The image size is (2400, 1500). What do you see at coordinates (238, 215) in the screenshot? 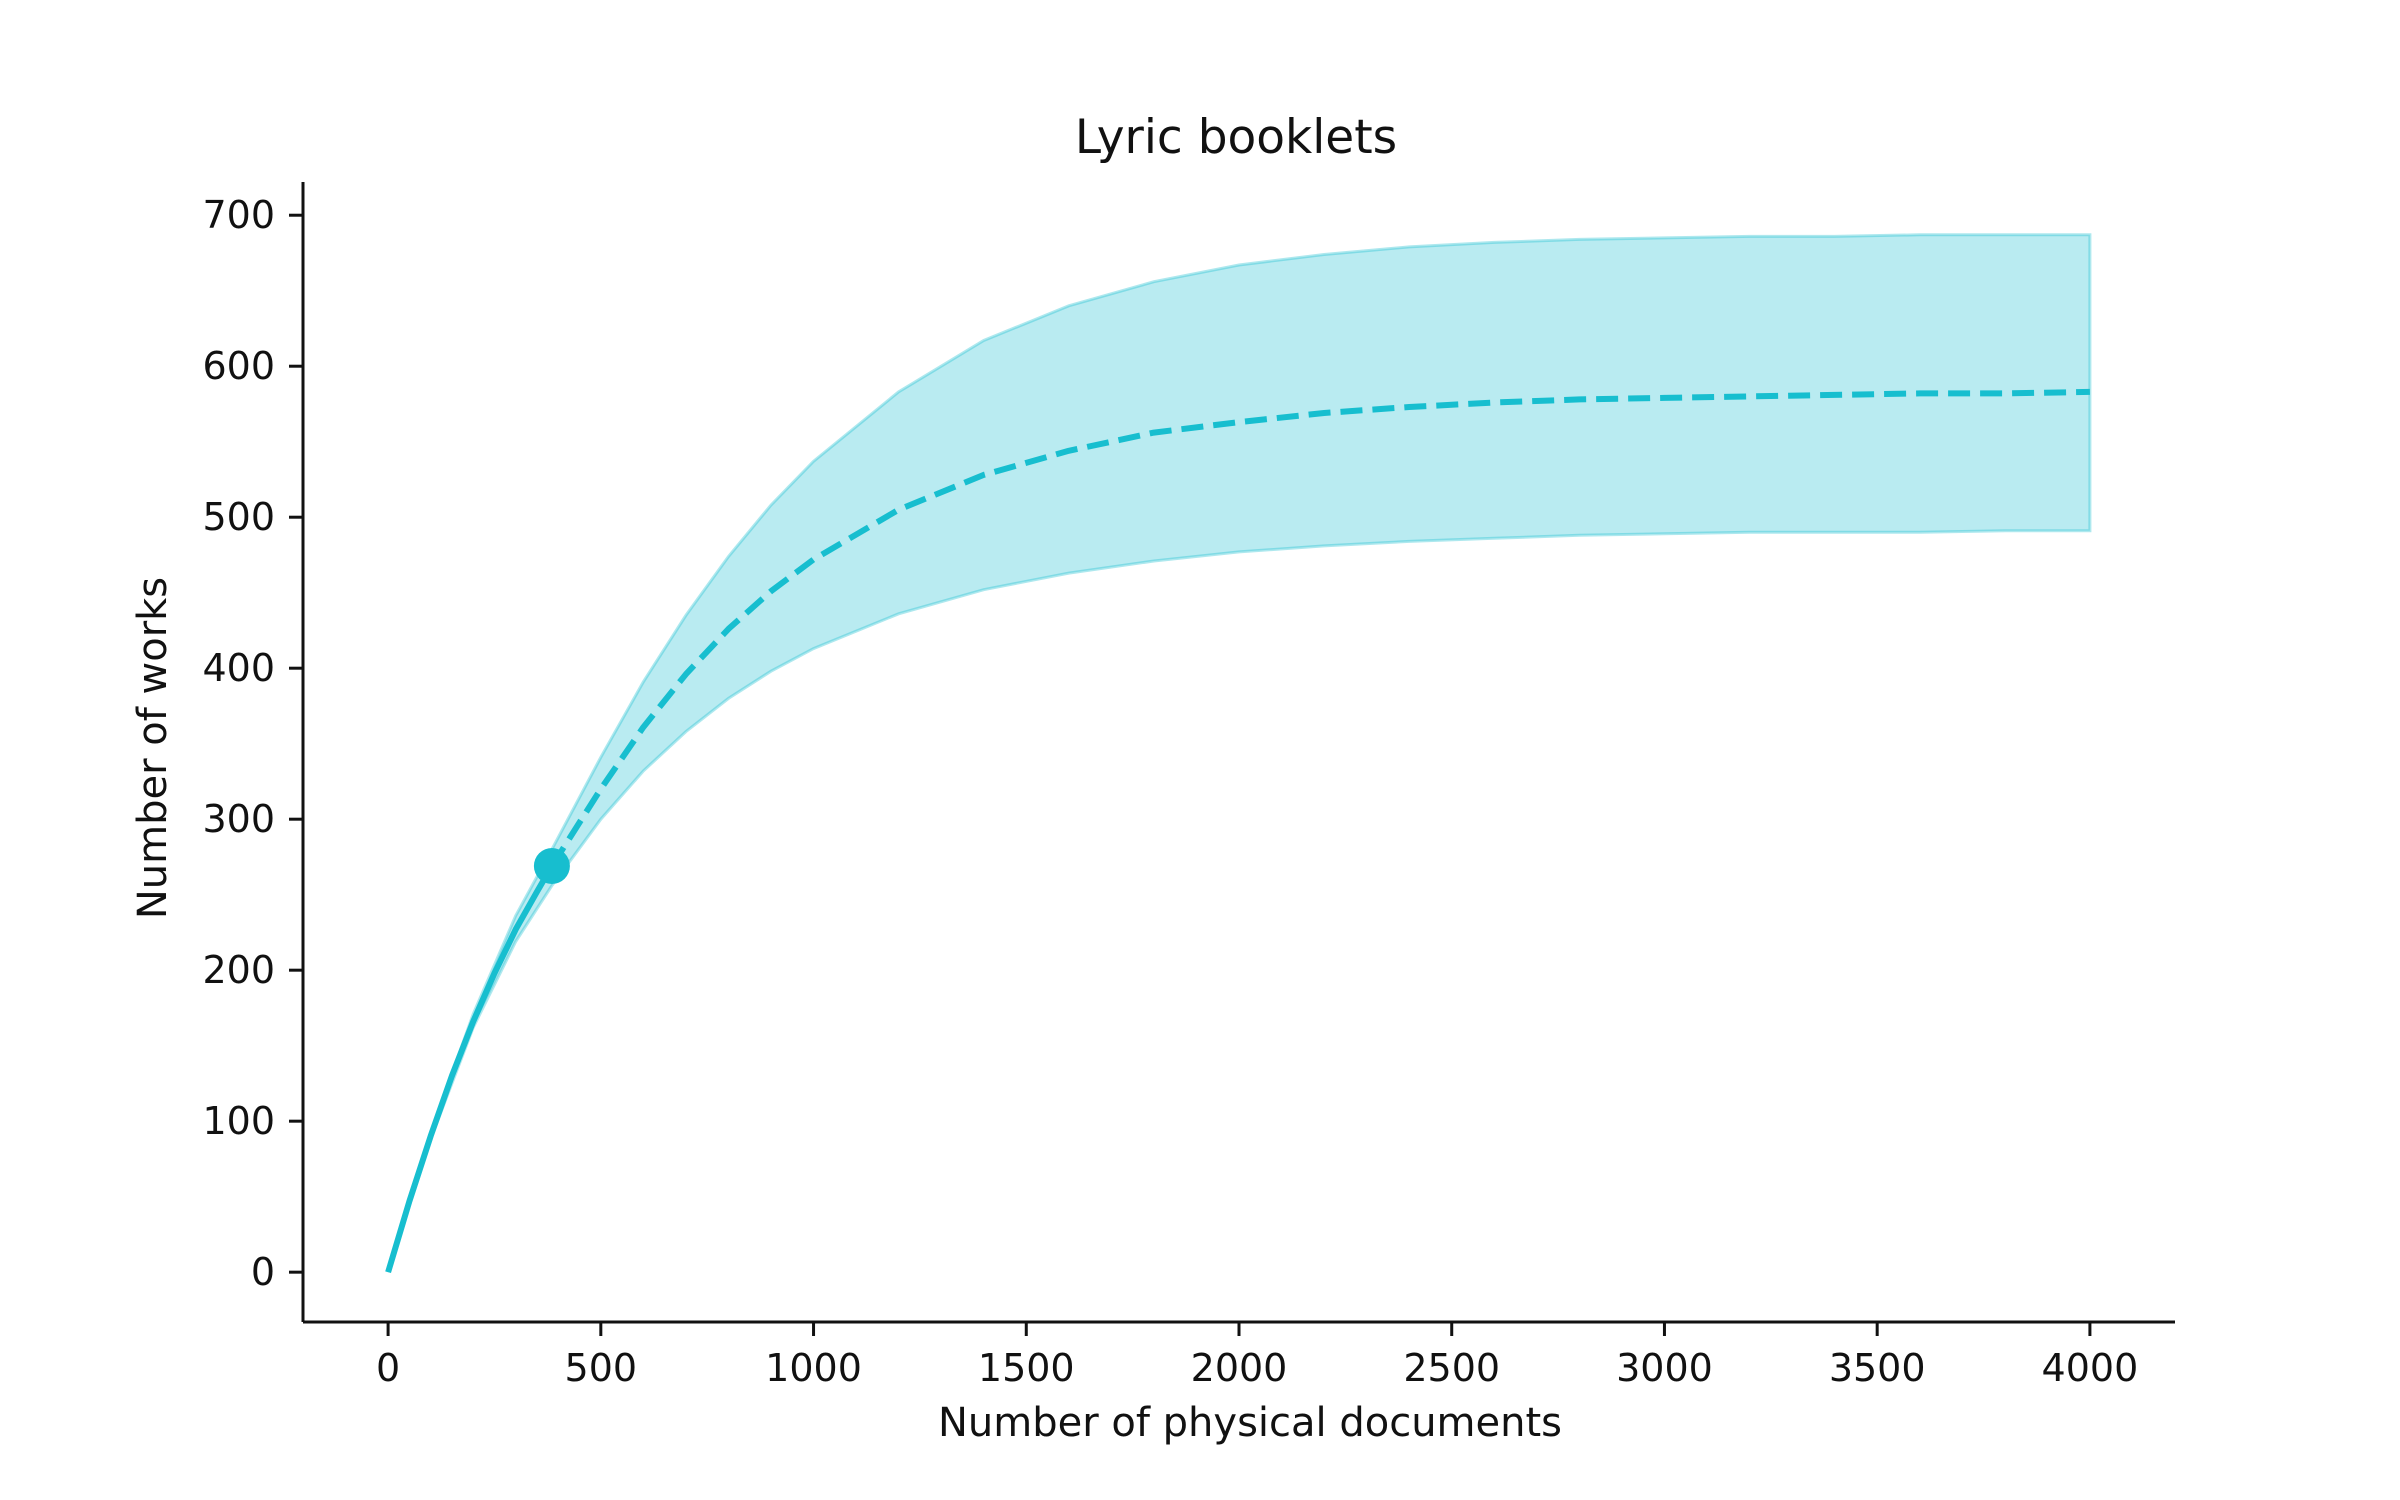
I see `y-tick-label: 700` at bounding box center [238, 215].